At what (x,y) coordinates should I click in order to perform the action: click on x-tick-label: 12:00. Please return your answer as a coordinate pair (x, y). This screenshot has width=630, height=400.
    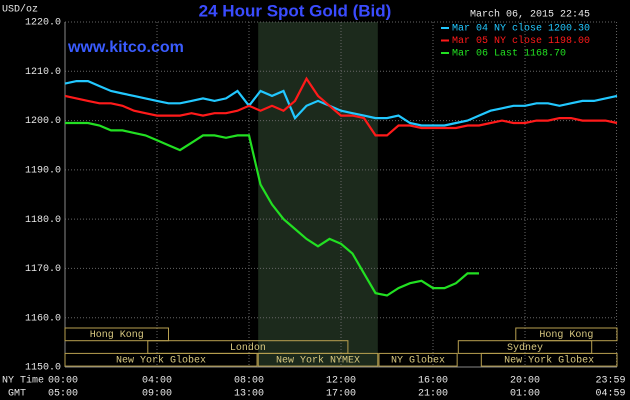
    Looking at the image, I should click on (341, 381).